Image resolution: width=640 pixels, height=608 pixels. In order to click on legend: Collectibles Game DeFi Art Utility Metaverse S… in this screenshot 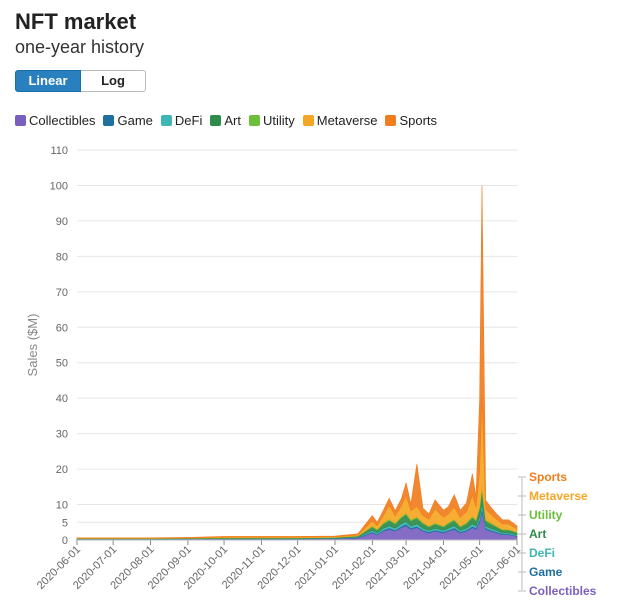, I will do `click(230, 120)`.